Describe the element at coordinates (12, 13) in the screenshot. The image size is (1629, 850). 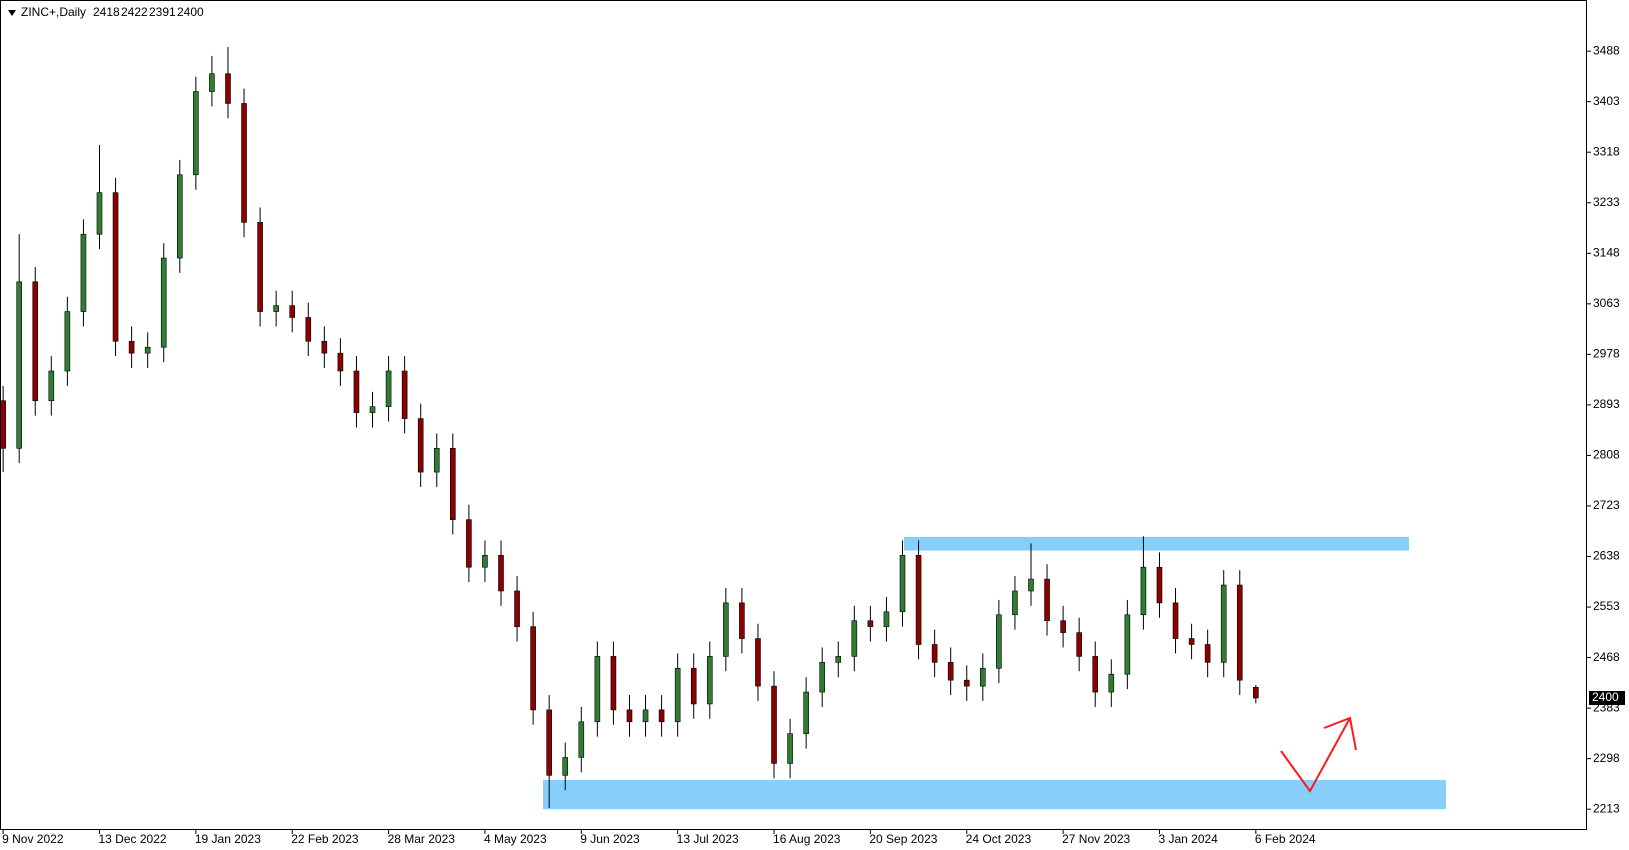
I see `menu-arrow` at that location.